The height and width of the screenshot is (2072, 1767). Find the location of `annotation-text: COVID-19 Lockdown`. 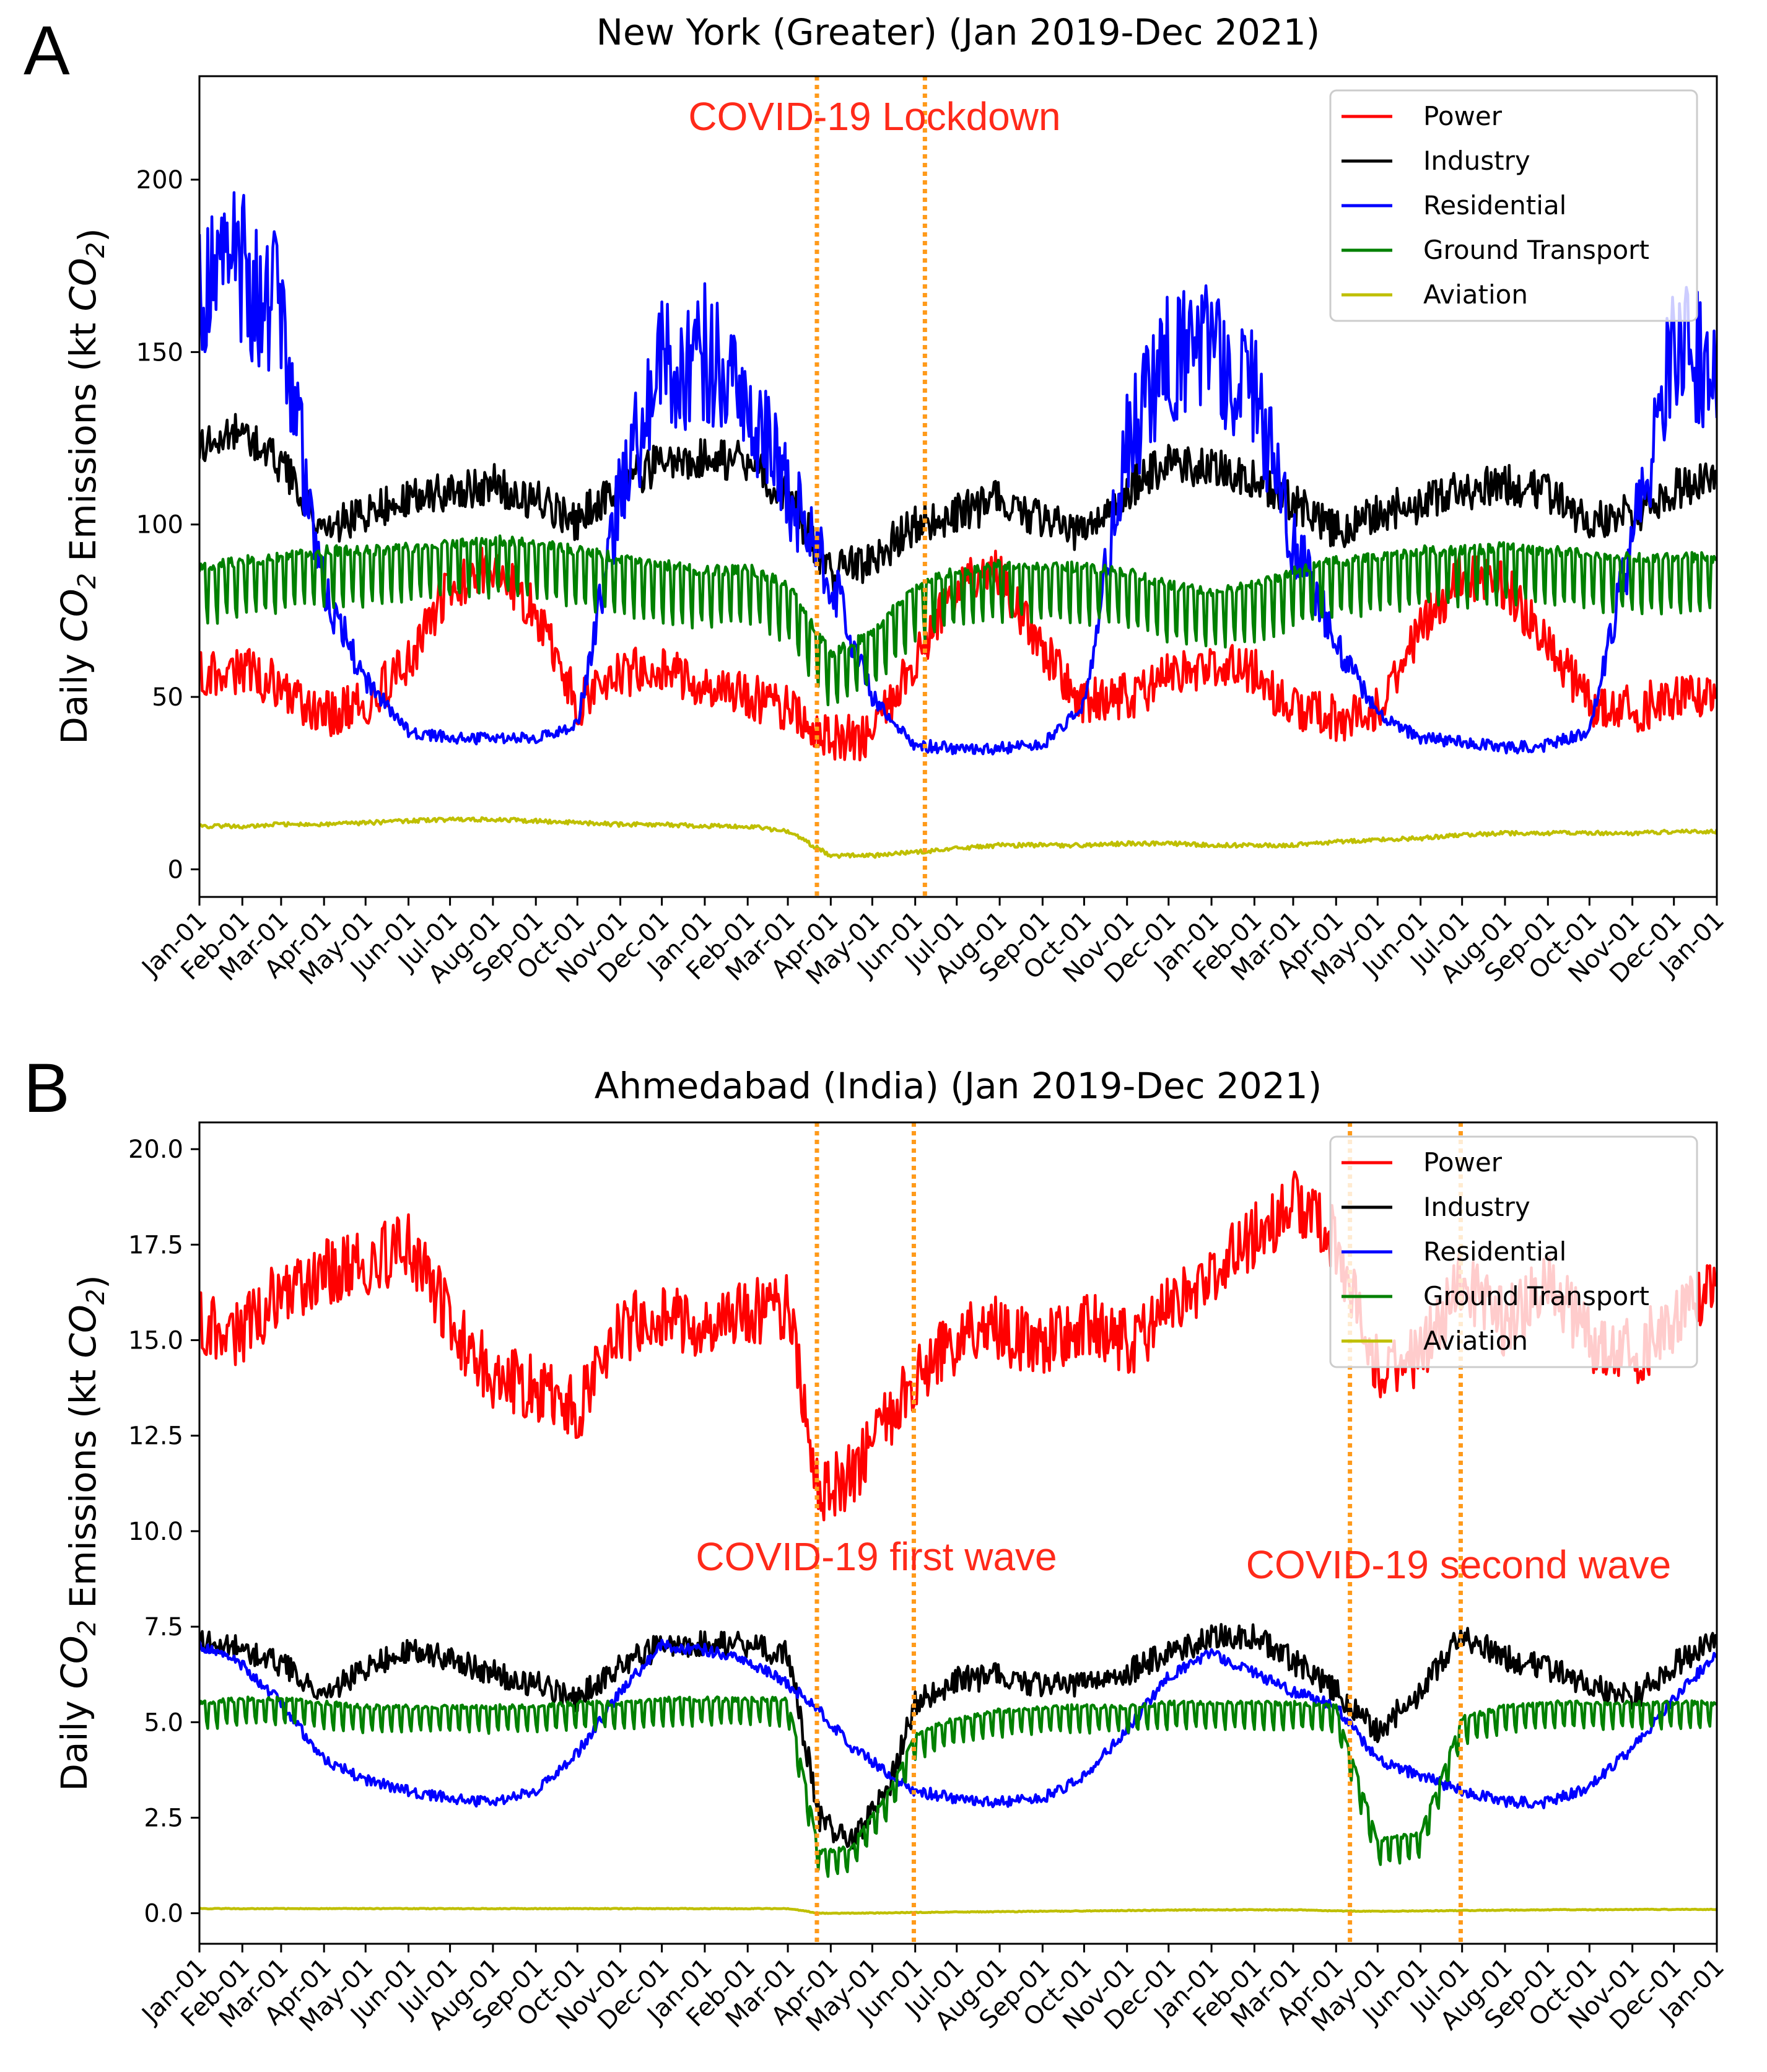

annotation-text: COVID-19 Lockdown is located at coordinates (874, 116).